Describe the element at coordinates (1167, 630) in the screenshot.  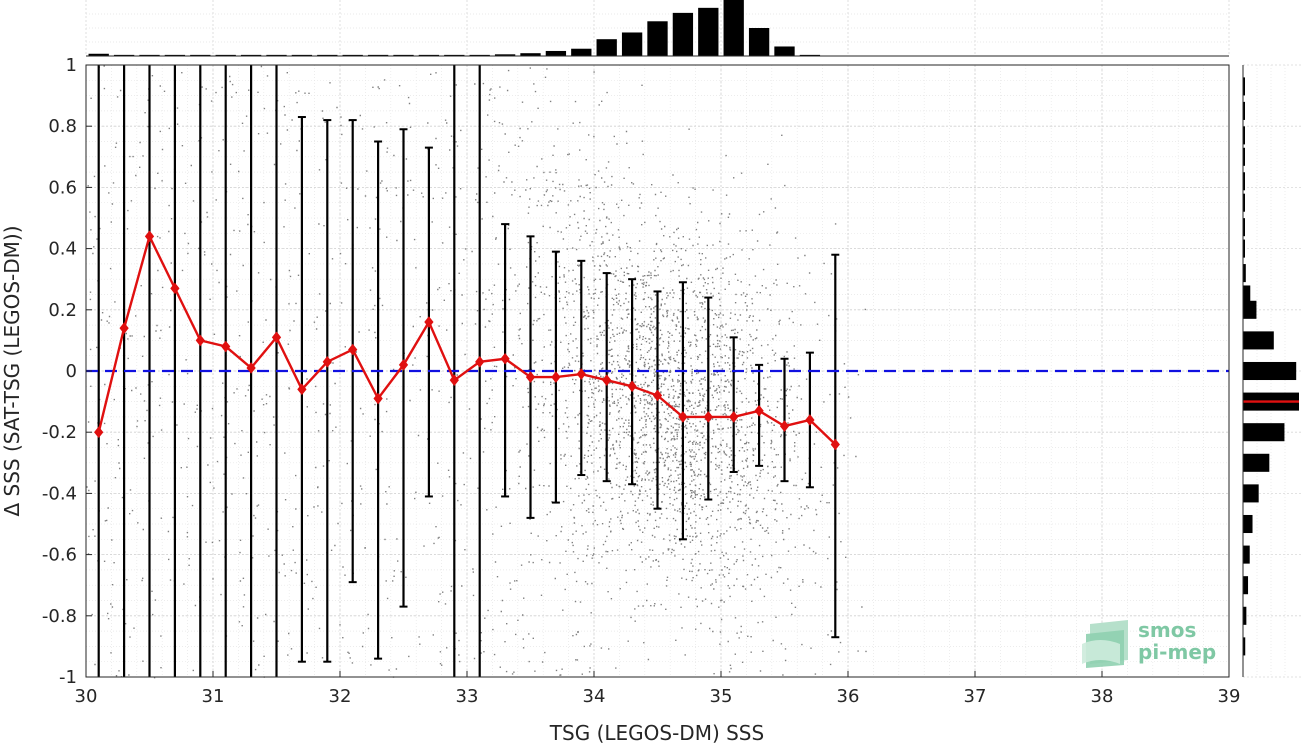
I see `logo-line1: smos` at that location.